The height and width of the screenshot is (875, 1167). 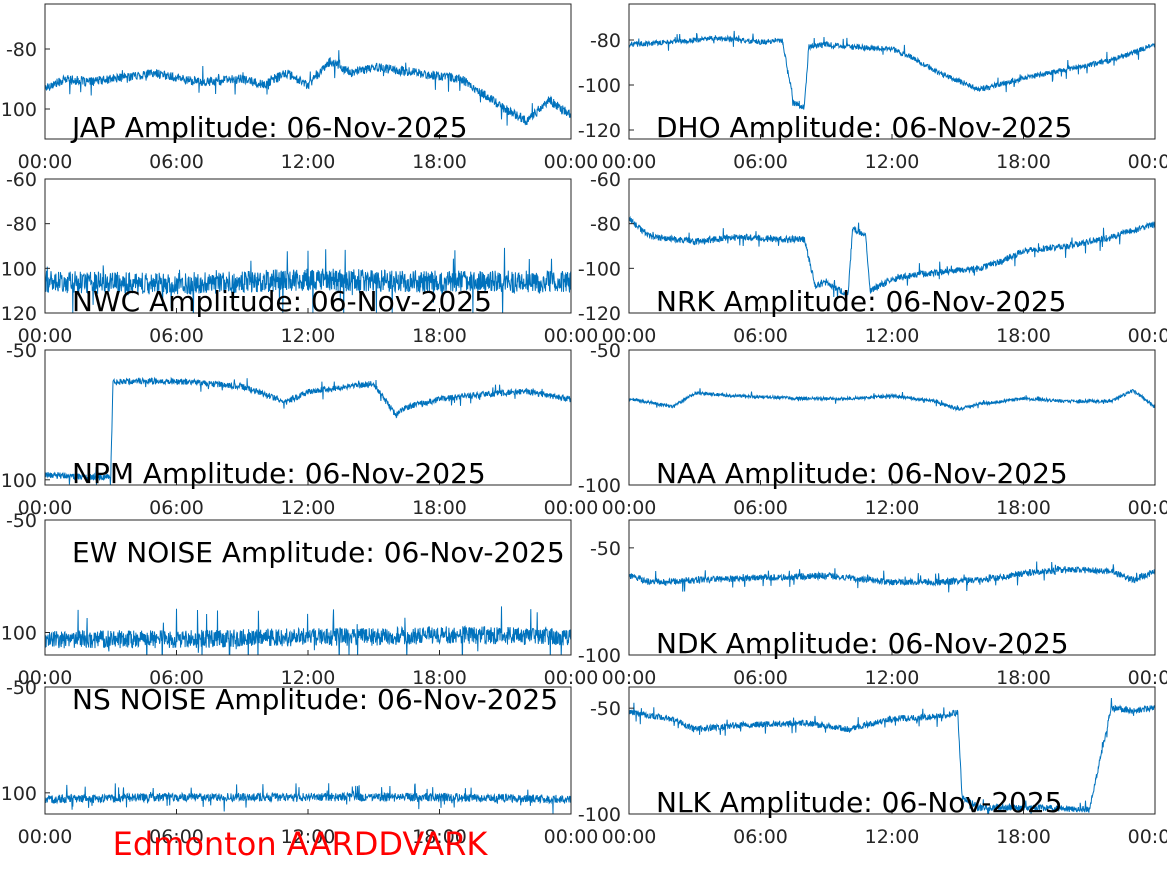 I want to click on panel-title-7: NDK Amplitude: 06-Nov-2025, so click(x=862, y=643).